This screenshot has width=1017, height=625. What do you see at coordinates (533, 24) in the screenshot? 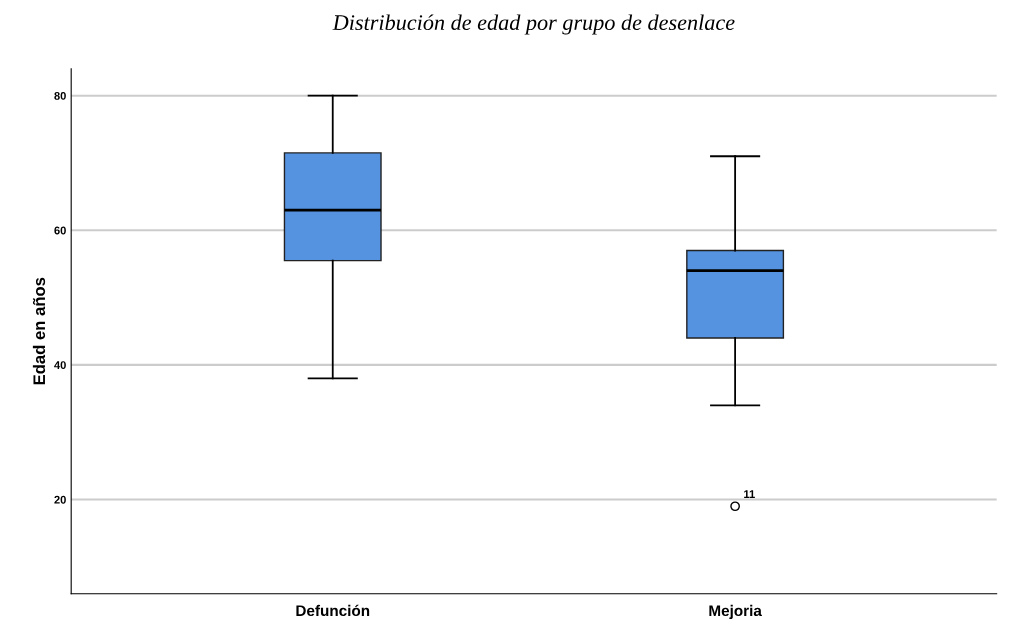
I see `chart-title: Distribución de edad por grupo de desenlace` at bounding box center [533, 24].